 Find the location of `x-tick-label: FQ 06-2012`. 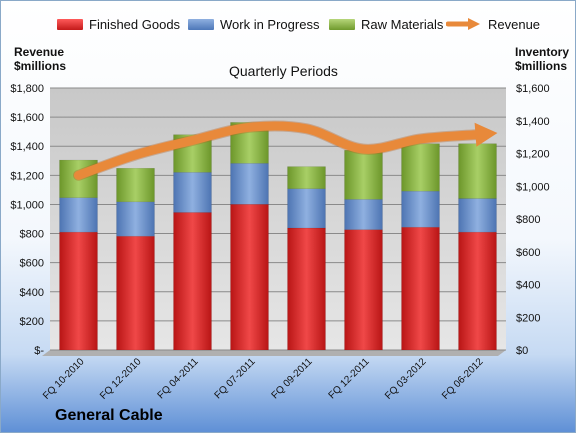

x-tick-label: FQ 06-2012 is located at coordinates (463, 379).